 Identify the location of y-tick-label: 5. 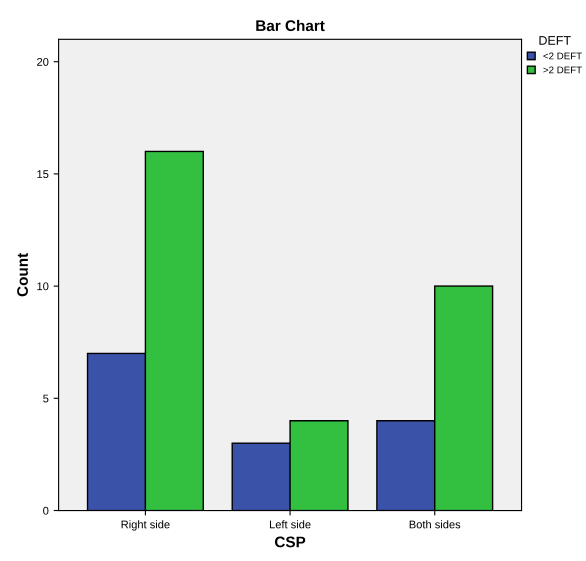
(45, 398).